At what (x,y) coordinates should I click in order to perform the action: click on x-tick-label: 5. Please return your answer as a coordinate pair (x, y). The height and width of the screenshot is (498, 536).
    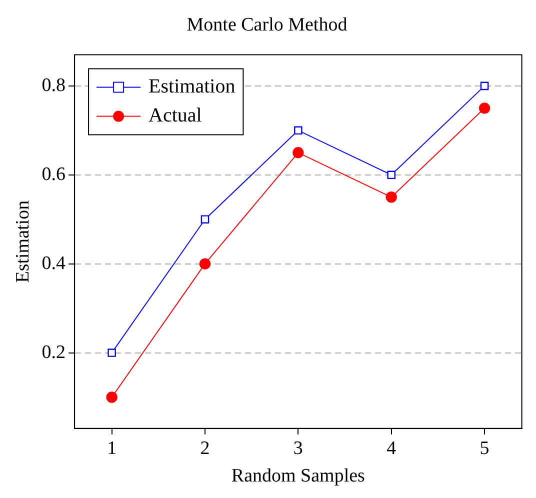
    Looking at the image, I should click on (485, 448).